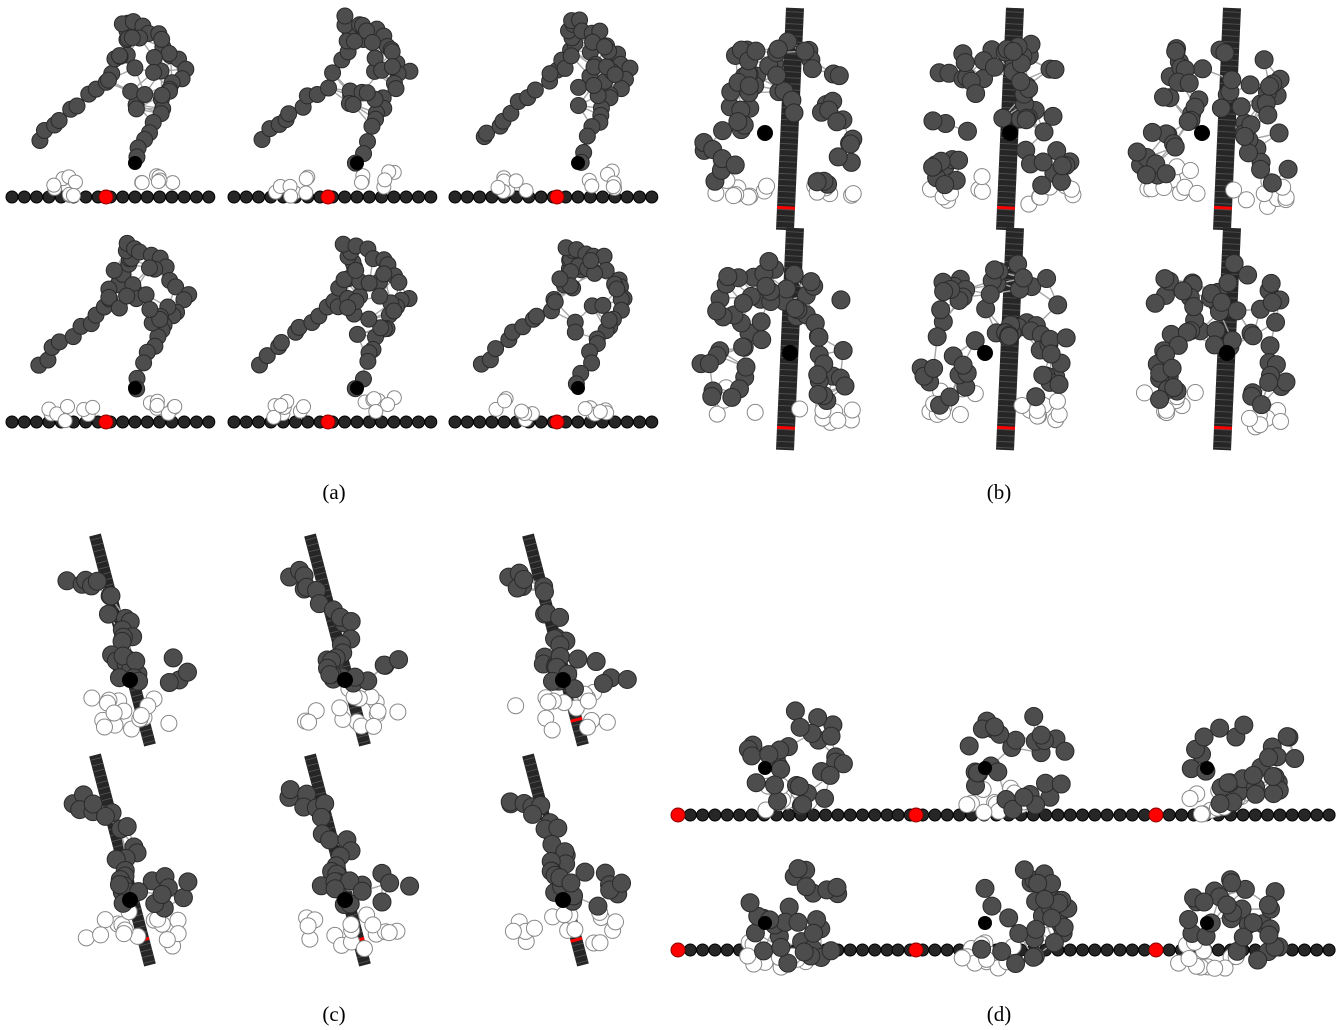 The width and height of the screenshot is (1341, 1030). What do you see at coordinates (782, 917) in the screenshot?
I see `snapshot-d` at bounding box center [782, 917].